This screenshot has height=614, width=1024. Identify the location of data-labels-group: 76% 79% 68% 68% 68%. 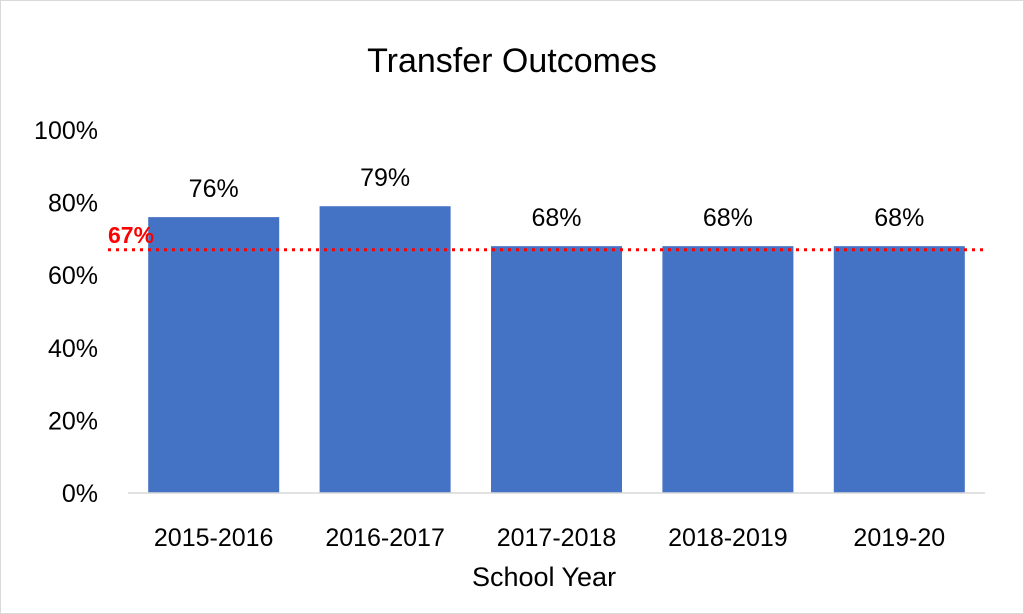
(557, 198).